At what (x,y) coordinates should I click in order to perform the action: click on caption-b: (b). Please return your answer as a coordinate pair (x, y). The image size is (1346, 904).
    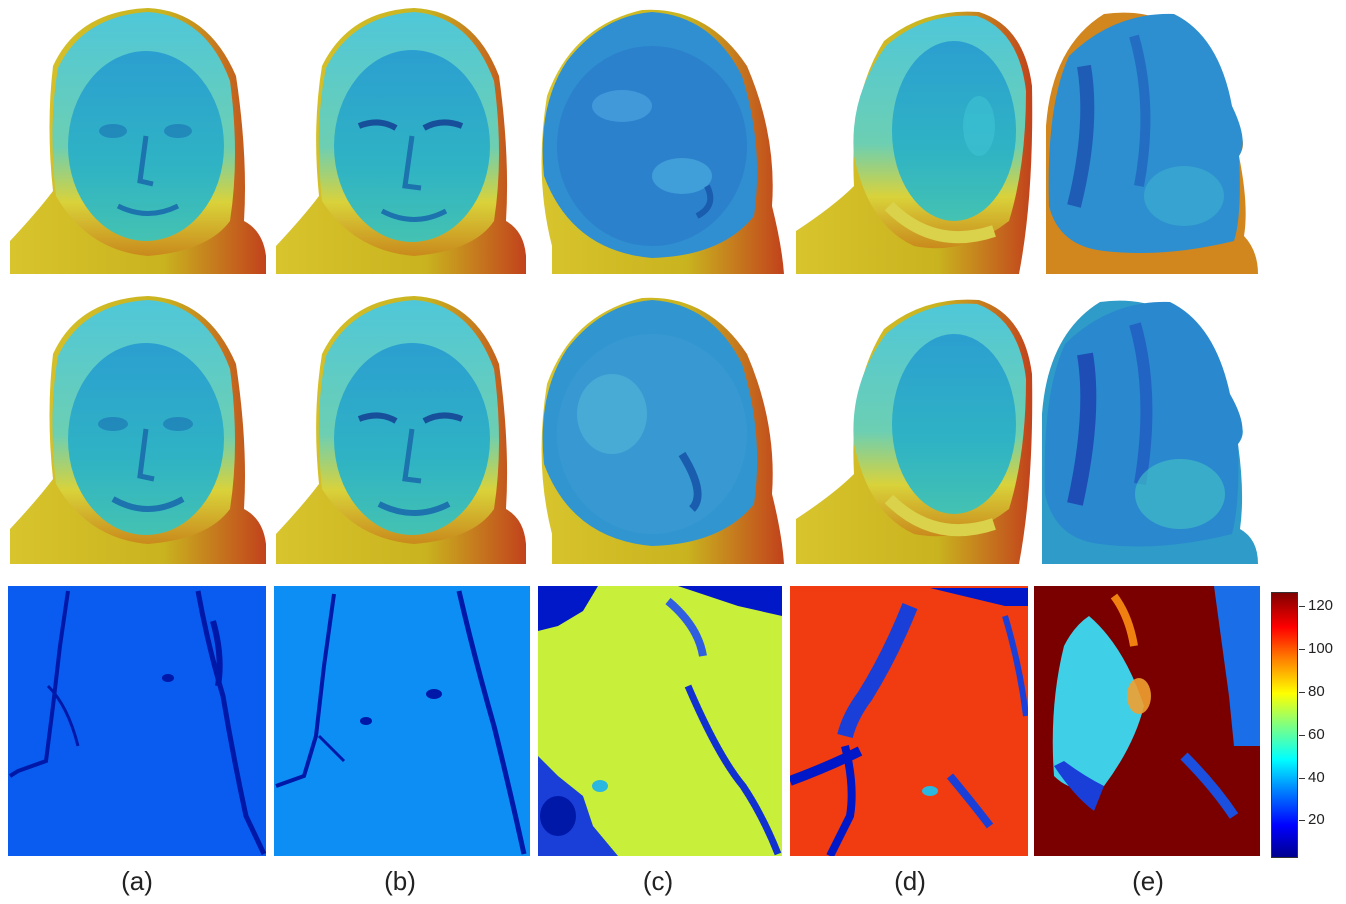
    Looking at the image, I should click on (400, 881).